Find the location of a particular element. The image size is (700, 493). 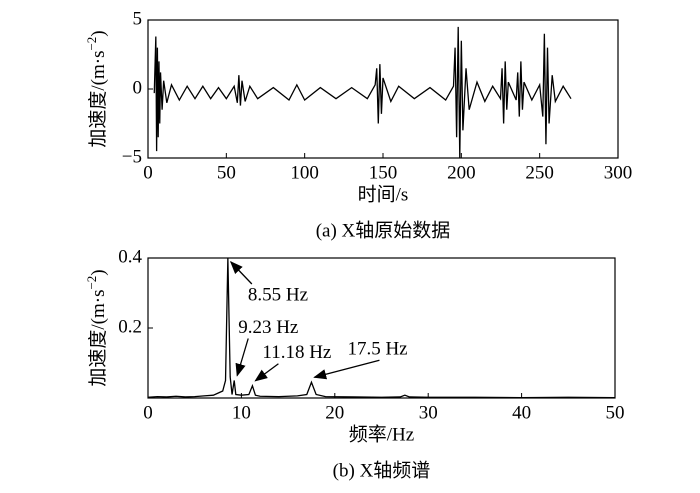

x-tick-label: 10 is located at coordinates (241, 412).